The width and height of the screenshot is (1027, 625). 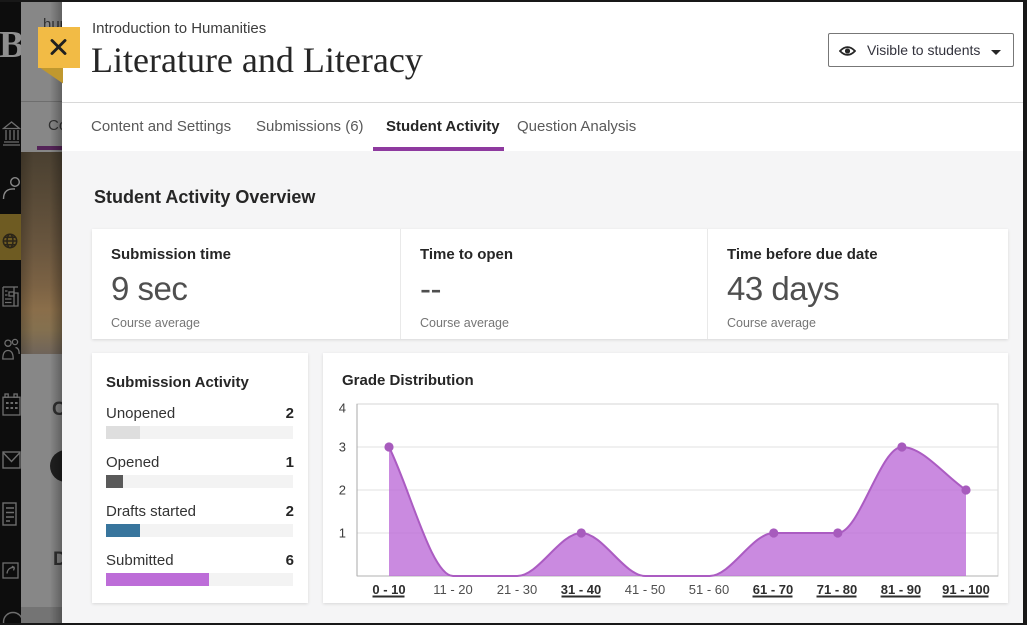 What do you see at coordinates (837, 589) in the screenshot?
I see `svg-text: 71 - 80` at bounding box center [837, 589].